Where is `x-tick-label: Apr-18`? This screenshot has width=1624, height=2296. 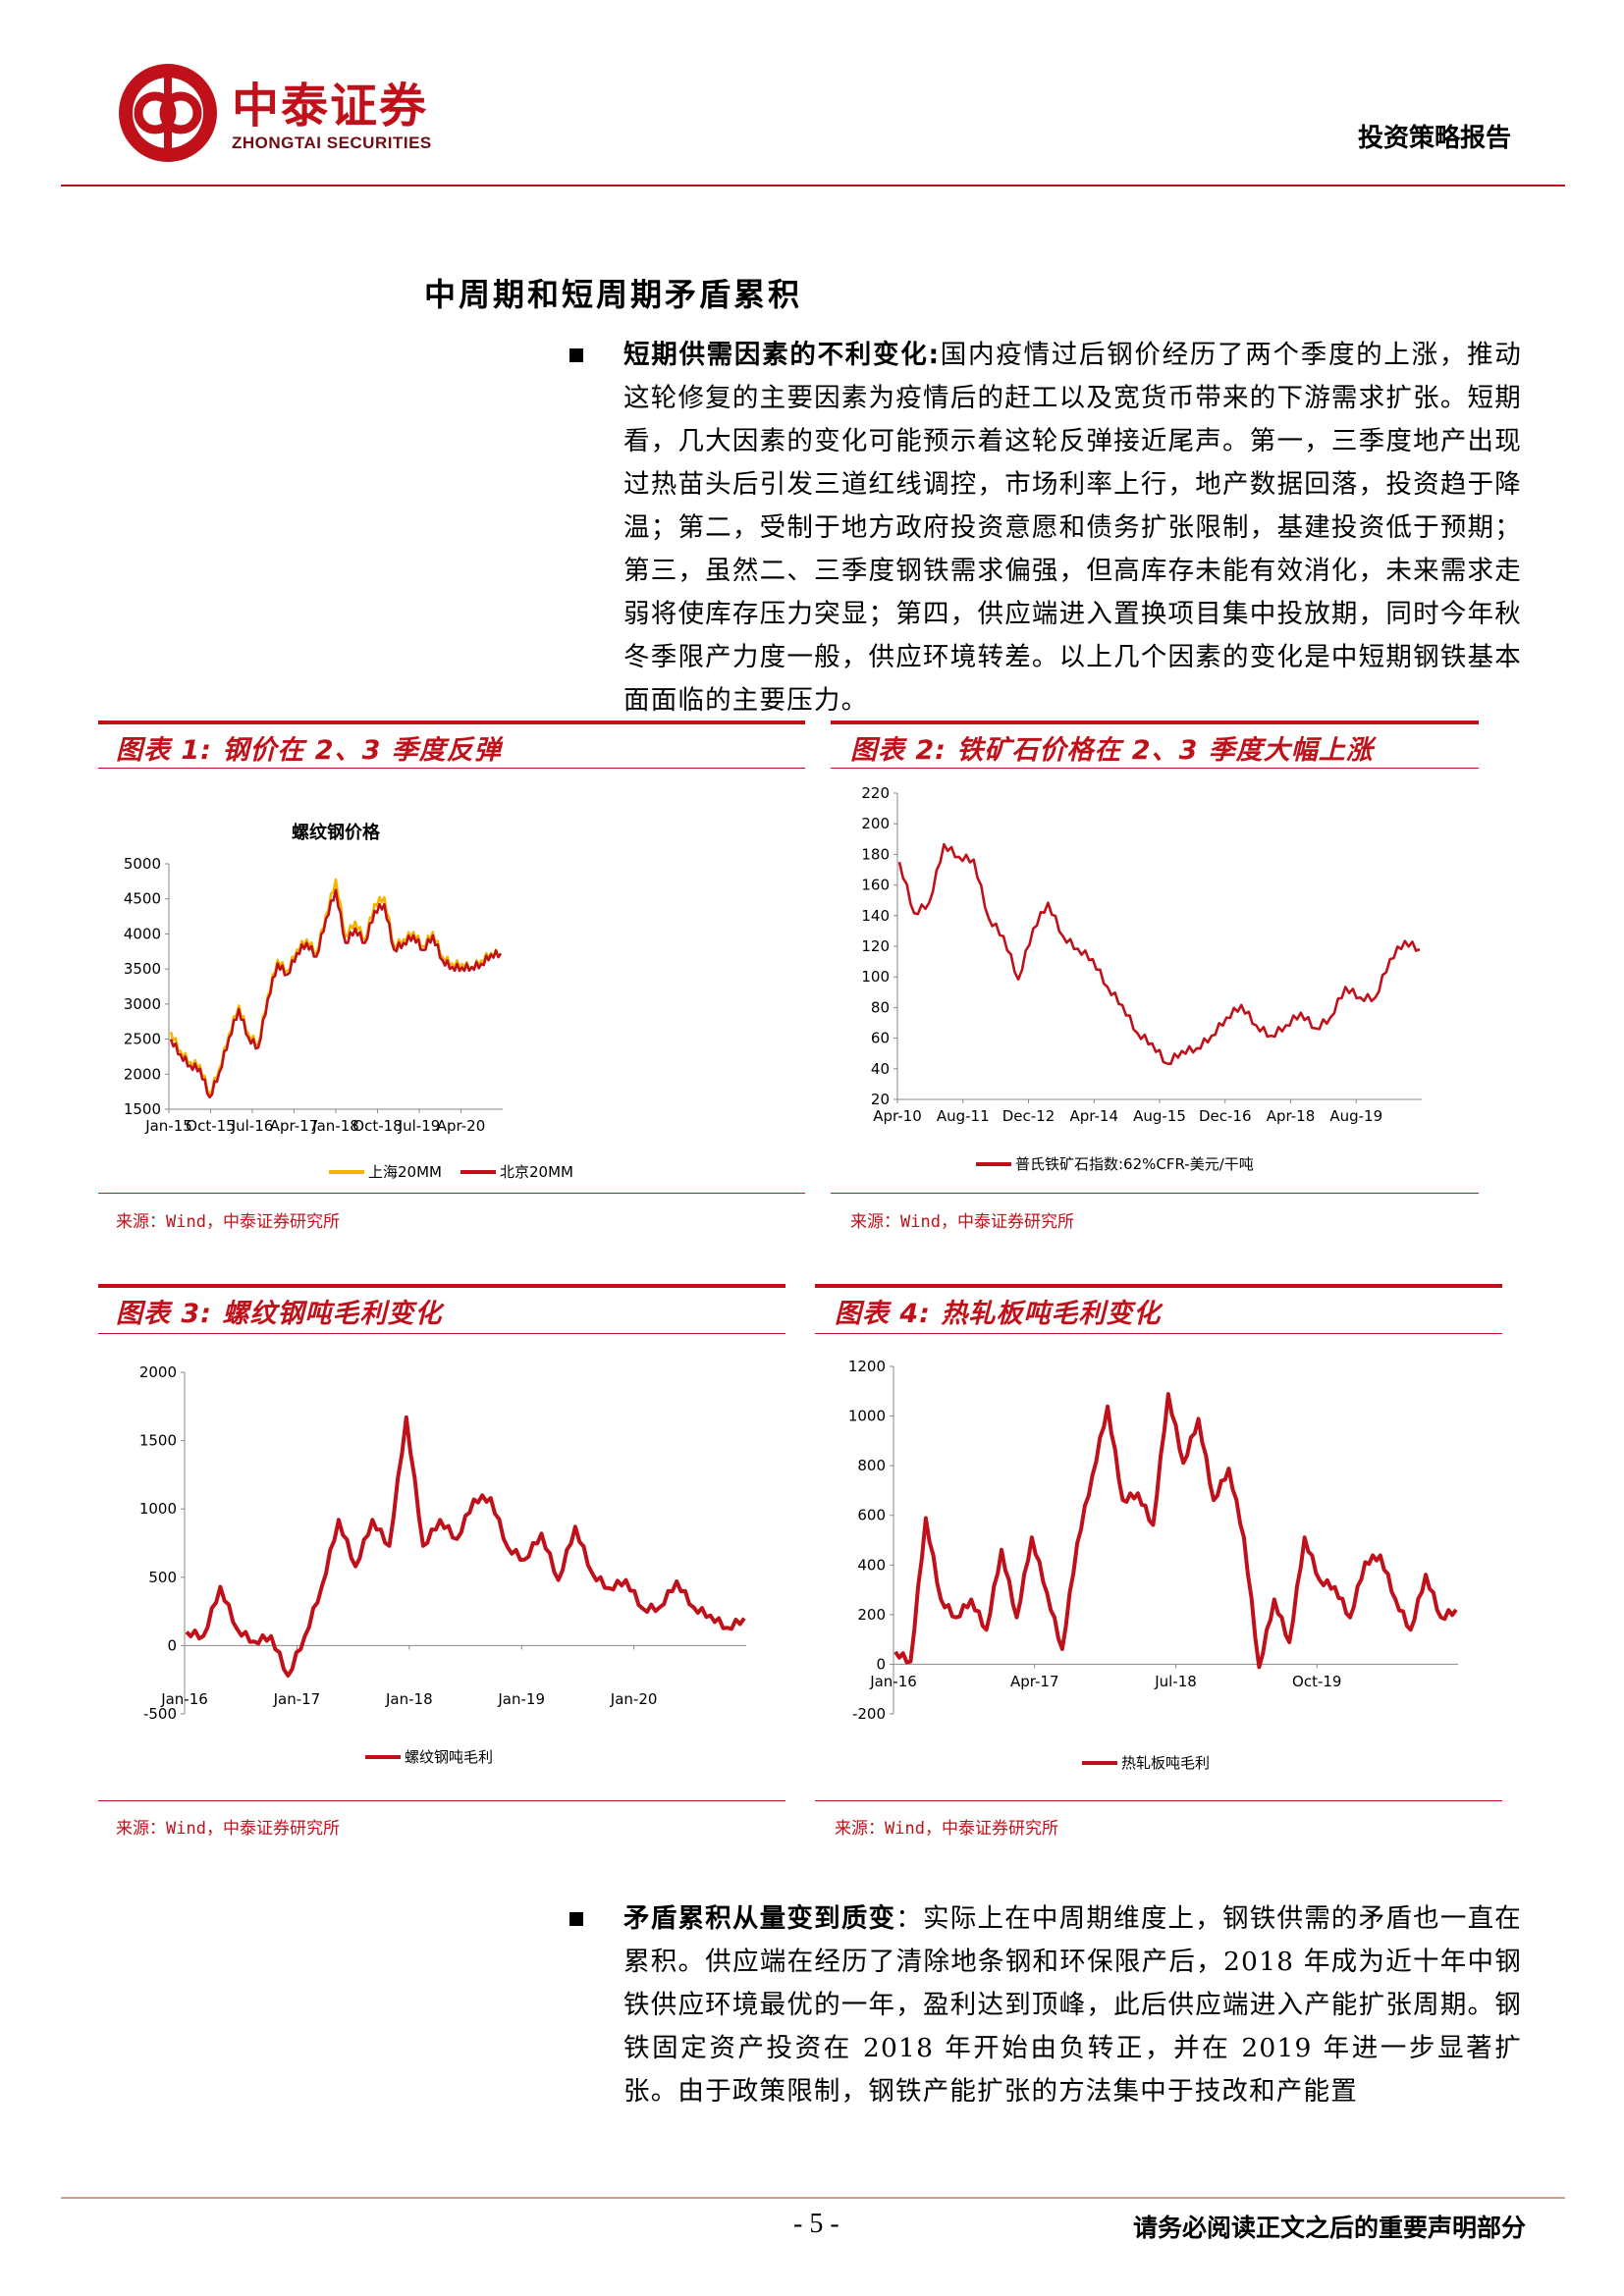
x-tick-label: Apr-18 is located at coordinates (1291, 1116).